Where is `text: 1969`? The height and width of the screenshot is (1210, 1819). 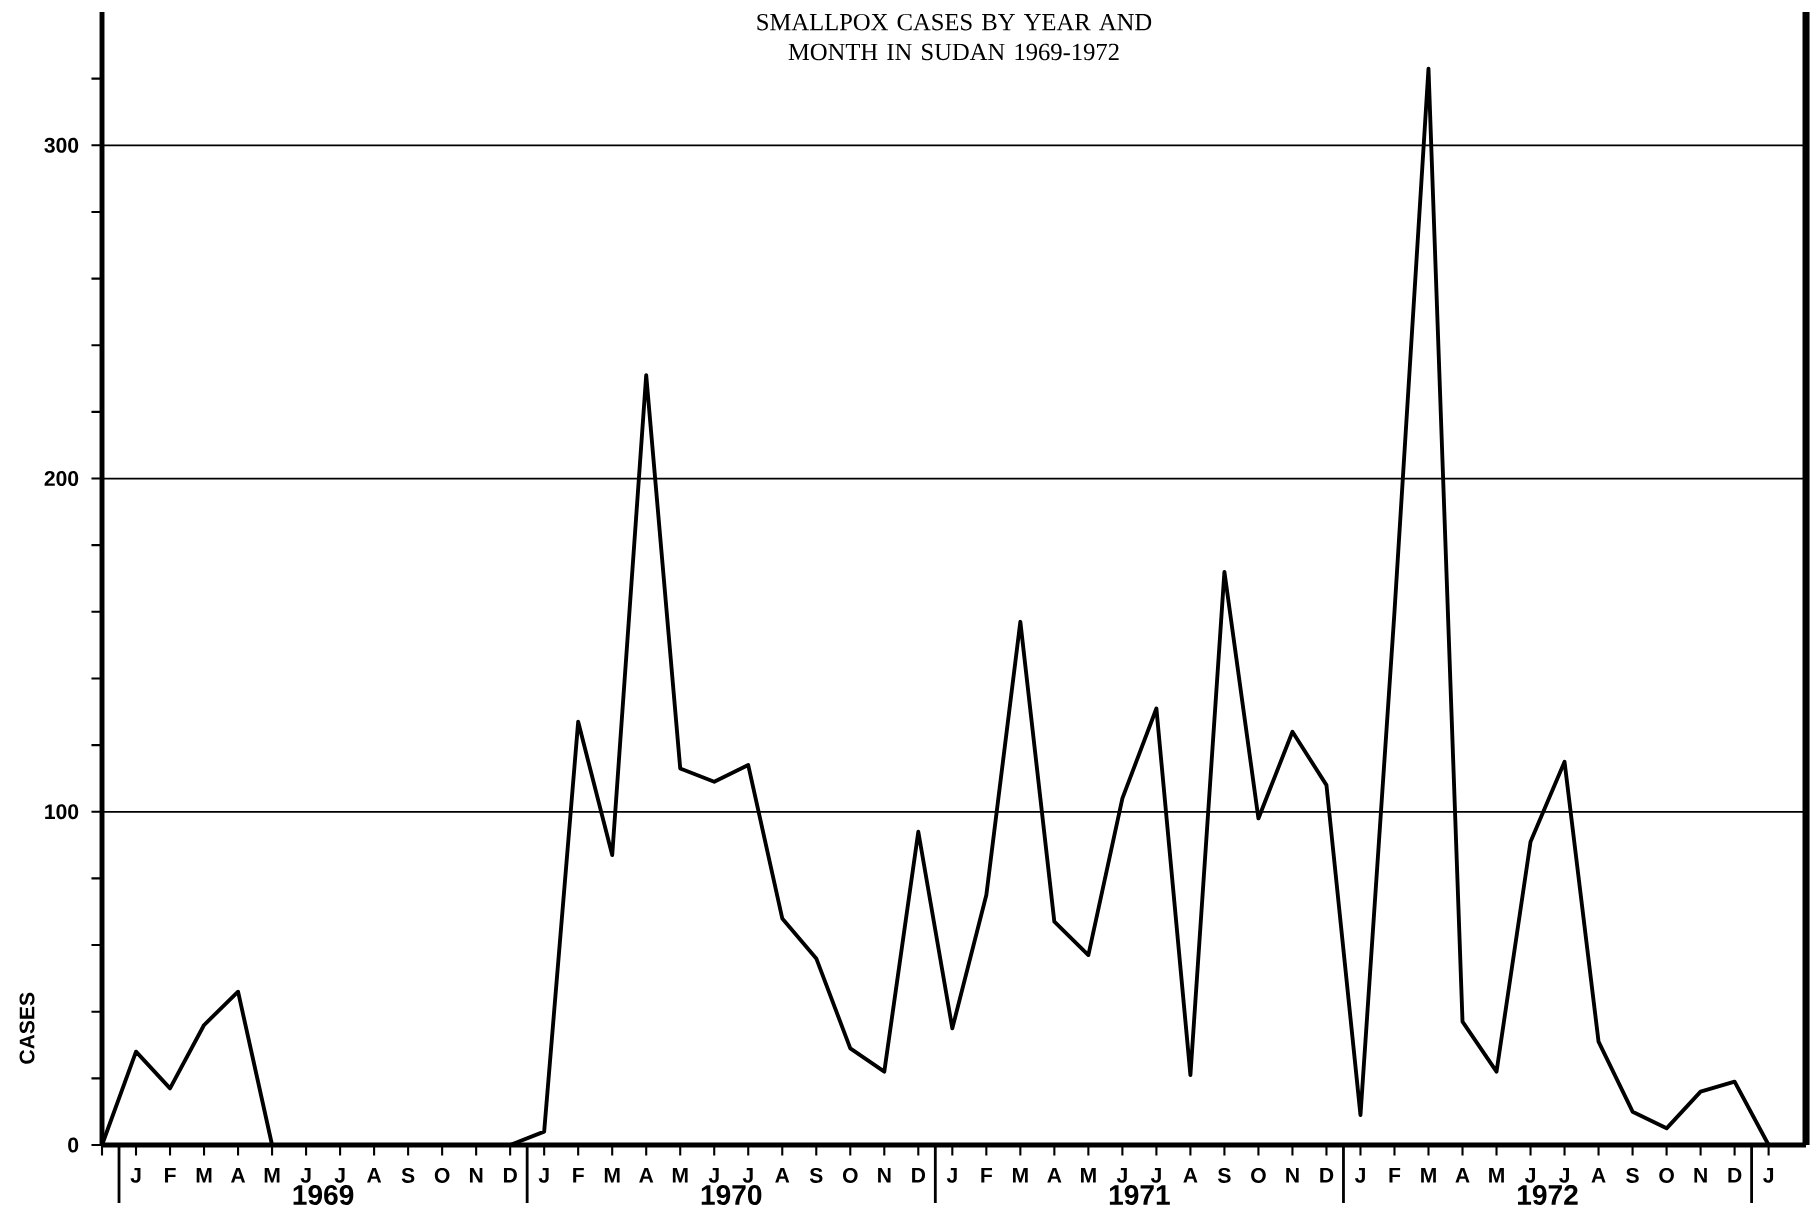
text: 1969 is located at coordinates (323, 1195).